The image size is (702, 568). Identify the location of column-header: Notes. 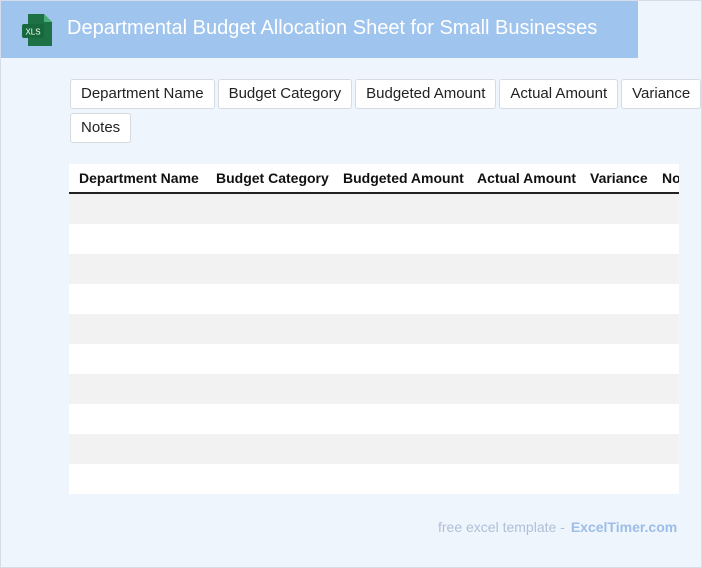
(670, 178).